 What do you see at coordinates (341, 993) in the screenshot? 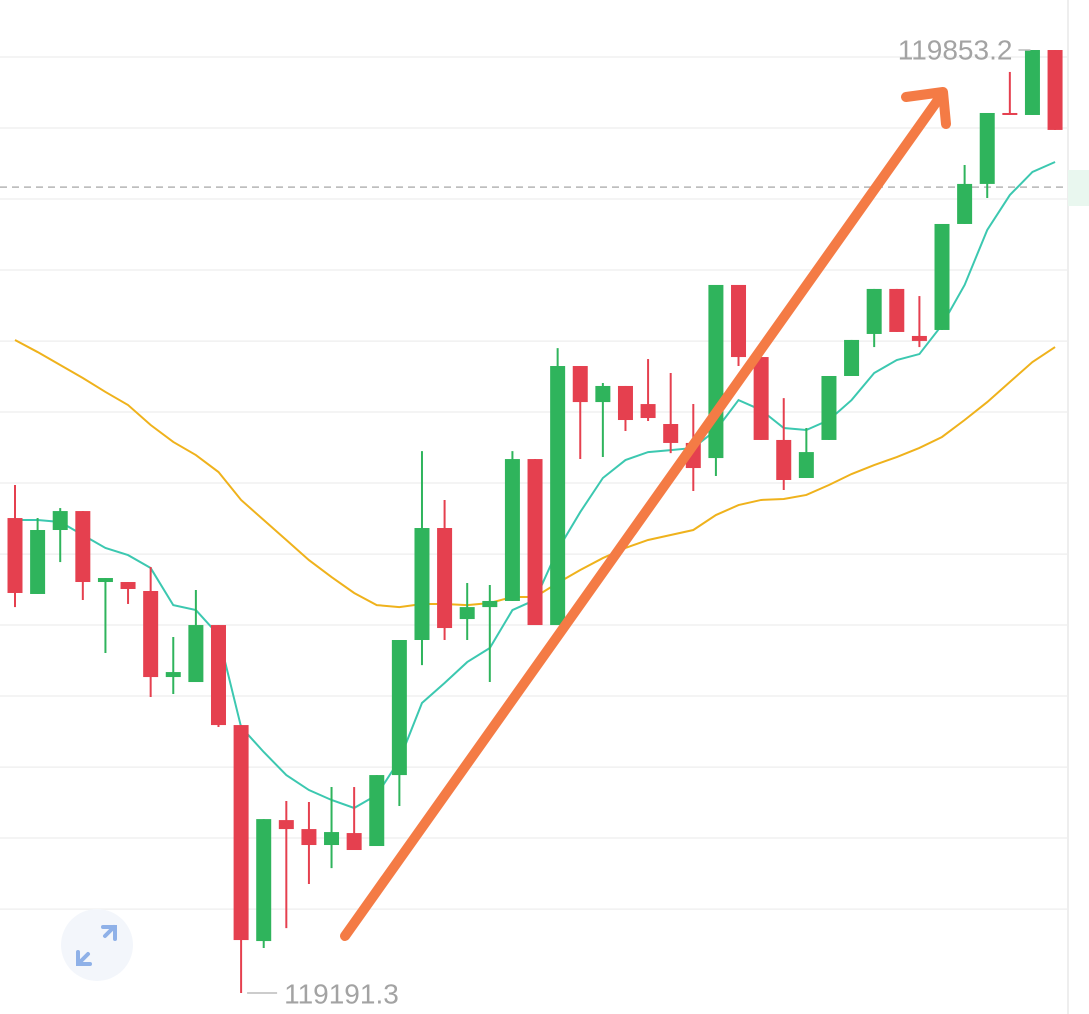
I see `low-label: 119191.3` at bounding box center [341, 993].